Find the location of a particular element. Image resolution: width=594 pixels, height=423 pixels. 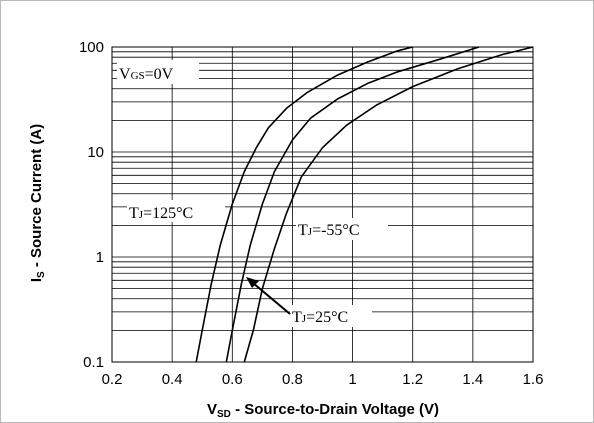

t25-arrow-head is located at coordinates (252, 282).